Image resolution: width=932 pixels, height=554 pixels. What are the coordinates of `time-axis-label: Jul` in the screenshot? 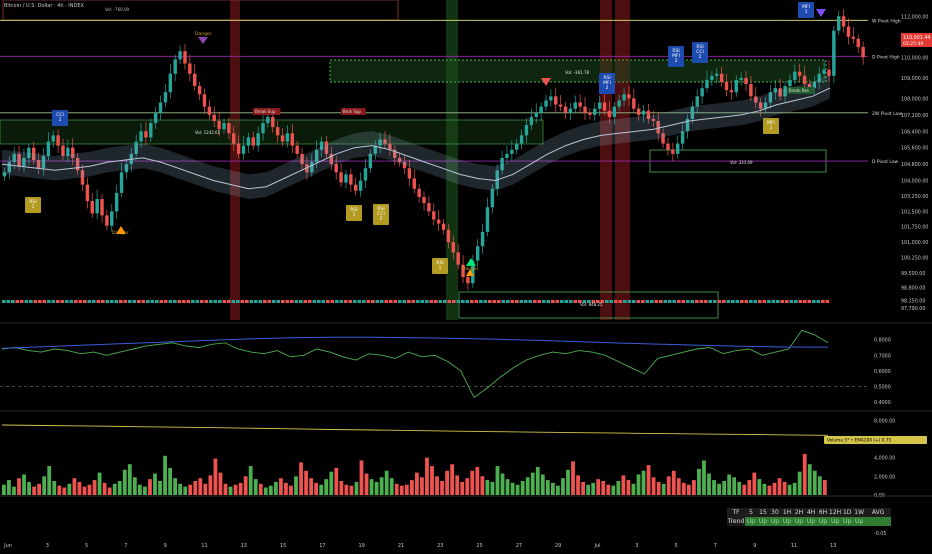 It's located at (596, 546).